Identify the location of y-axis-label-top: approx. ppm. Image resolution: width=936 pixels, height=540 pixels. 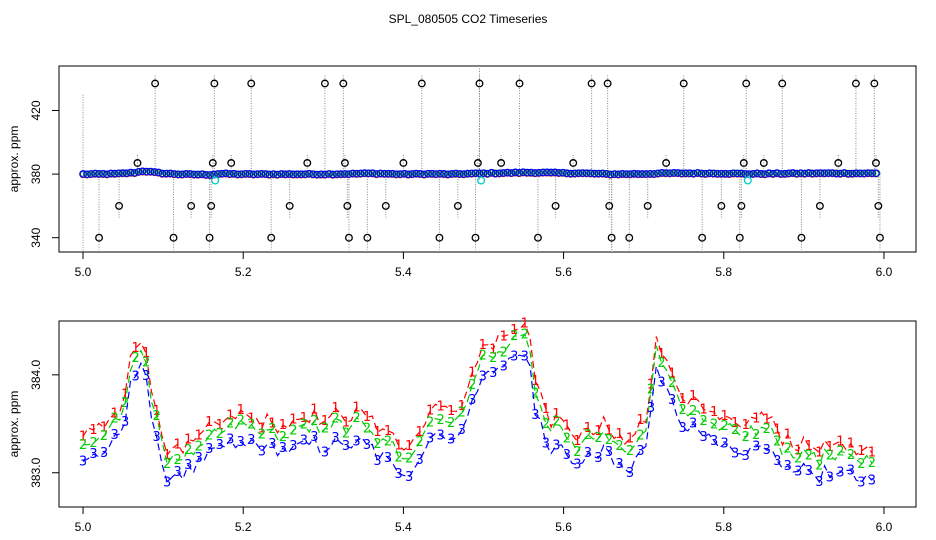
(14, 159).